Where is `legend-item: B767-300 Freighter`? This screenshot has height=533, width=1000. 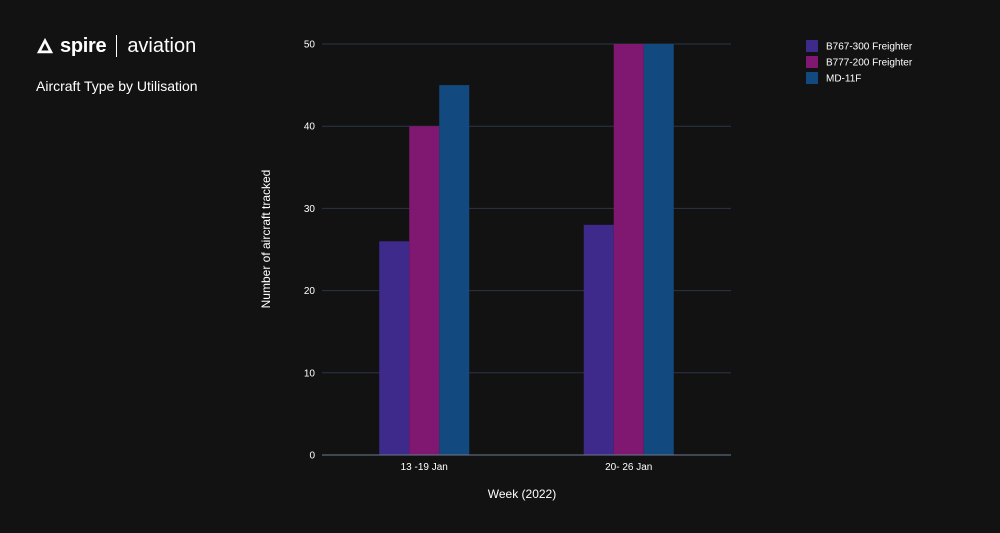 legend-item: B767-300 Freighter is located at coordinates (859, 46).